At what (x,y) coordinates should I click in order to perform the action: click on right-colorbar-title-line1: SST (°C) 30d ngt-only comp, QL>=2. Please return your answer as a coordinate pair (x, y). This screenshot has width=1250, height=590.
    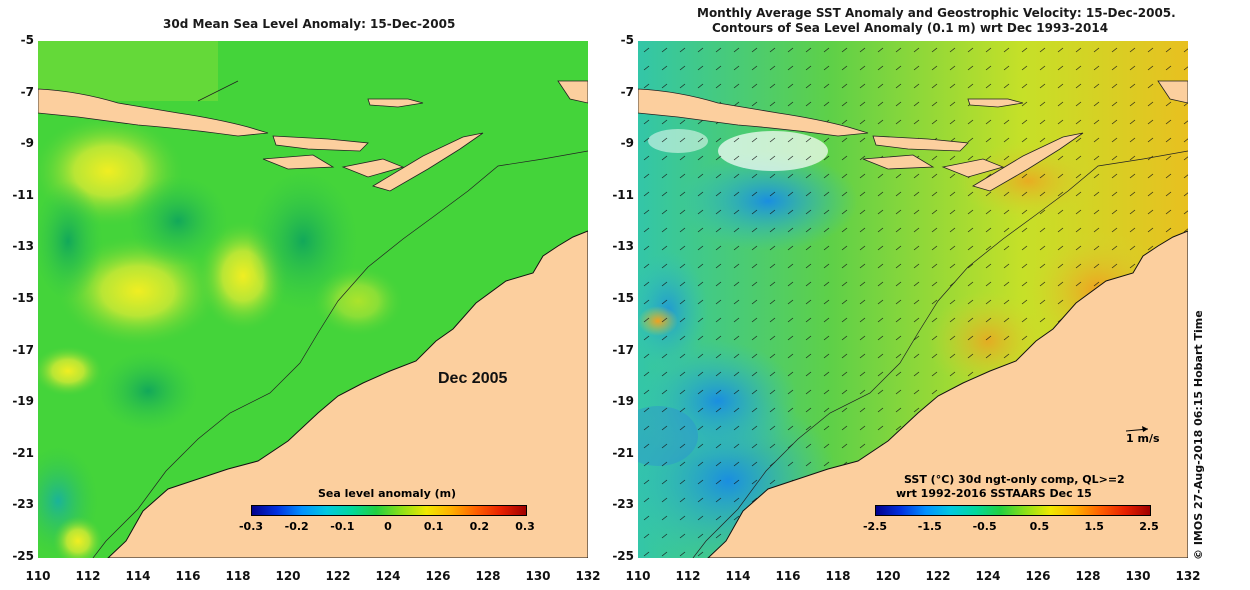
    Looking at the image, I should click on (1014, 479).